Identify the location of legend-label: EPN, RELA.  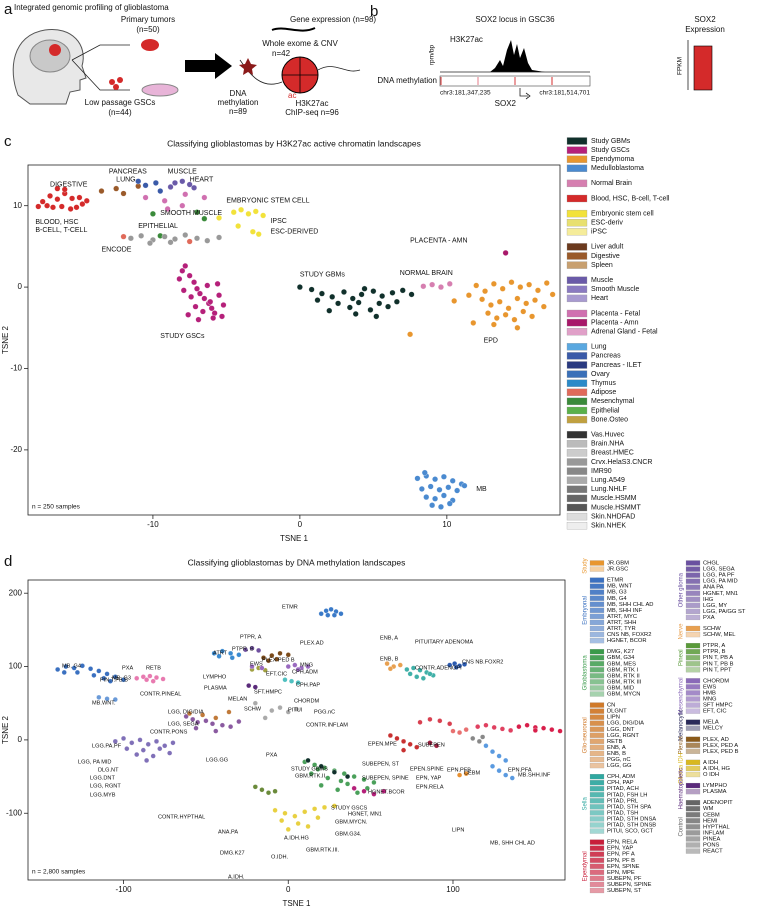
(622, 843).